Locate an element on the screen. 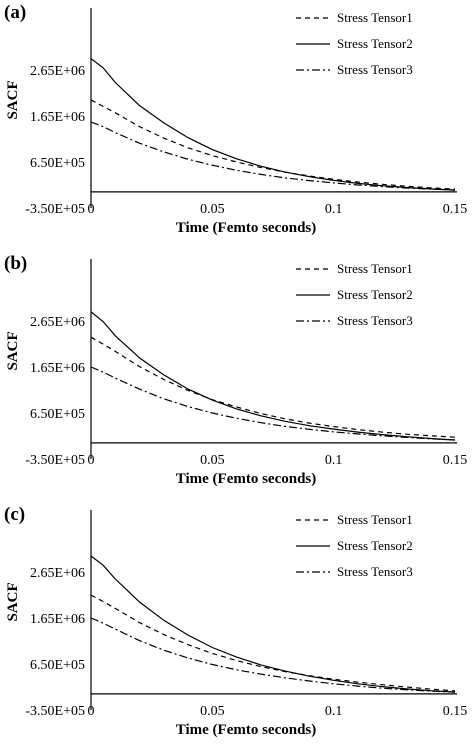  panel-label: (b) is located at coordinates (15, 263).